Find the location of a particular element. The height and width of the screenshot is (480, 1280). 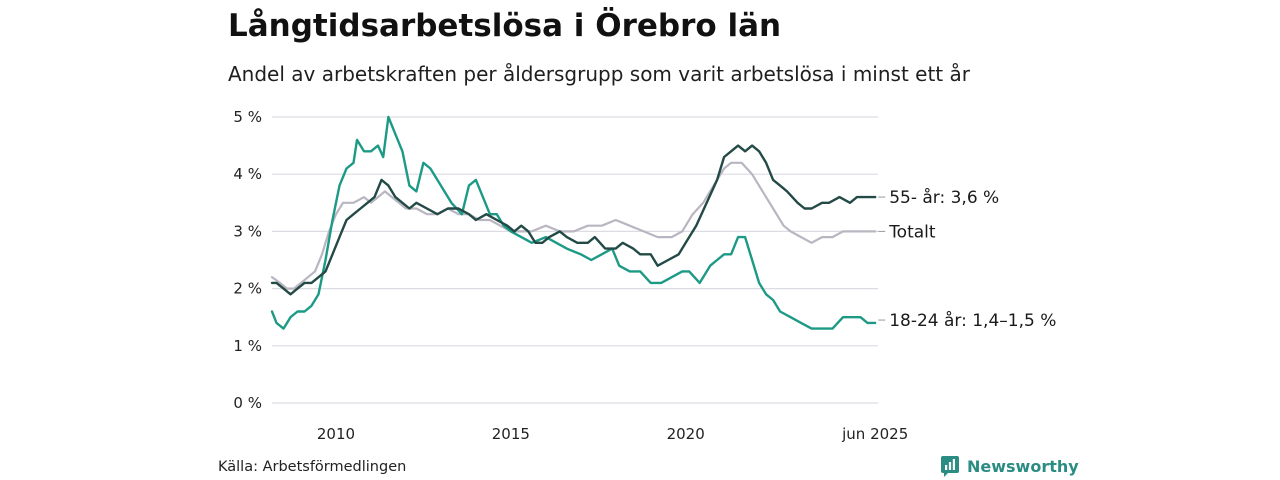

chart-title: Långtidsarbetslösa i Örebro län is located at coordinates (505, 26).